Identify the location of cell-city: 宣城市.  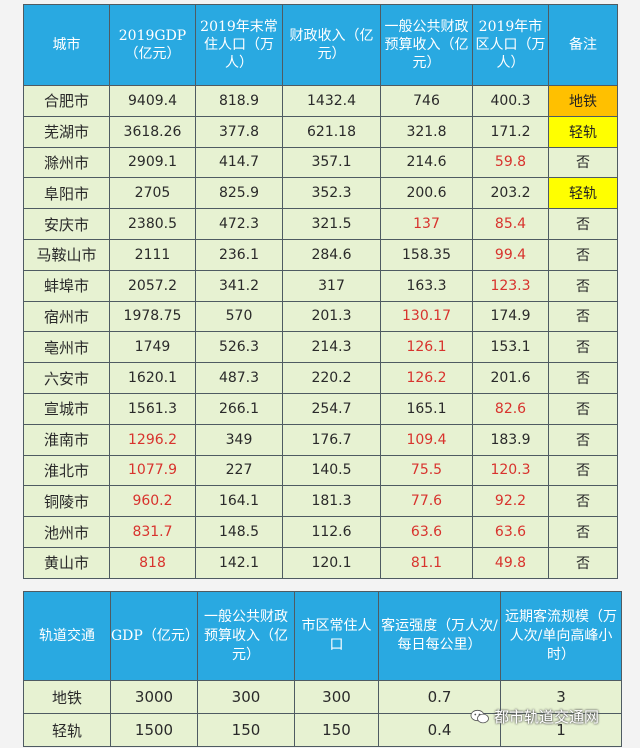
(66, 408).